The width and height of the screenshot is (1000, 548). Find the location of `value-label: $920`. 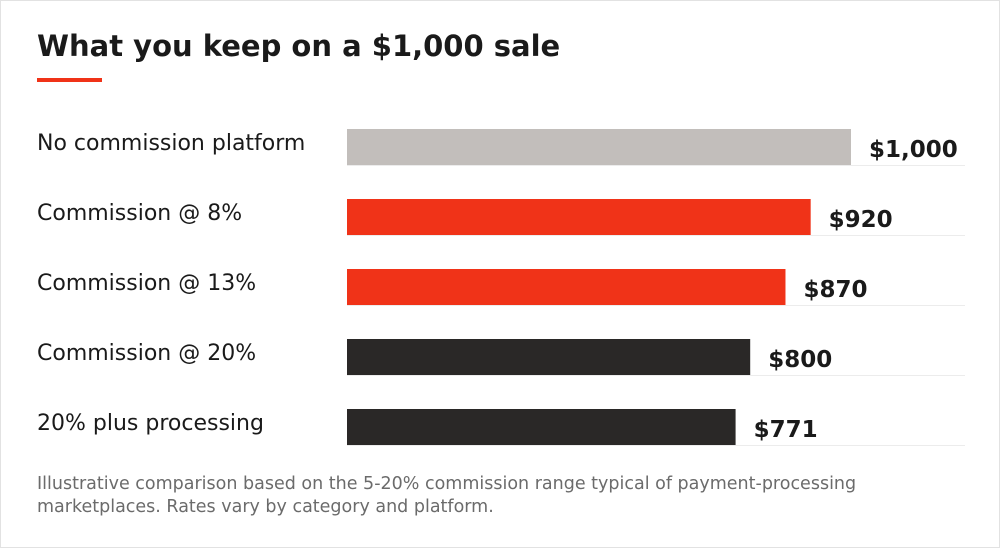

value-label: $920 is located at coordinates (861, 220).